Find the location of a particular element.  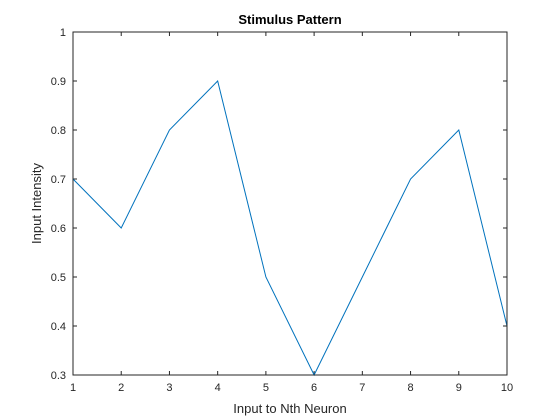

y-tick-label: 0.4 is located at coordinates (58, 327).